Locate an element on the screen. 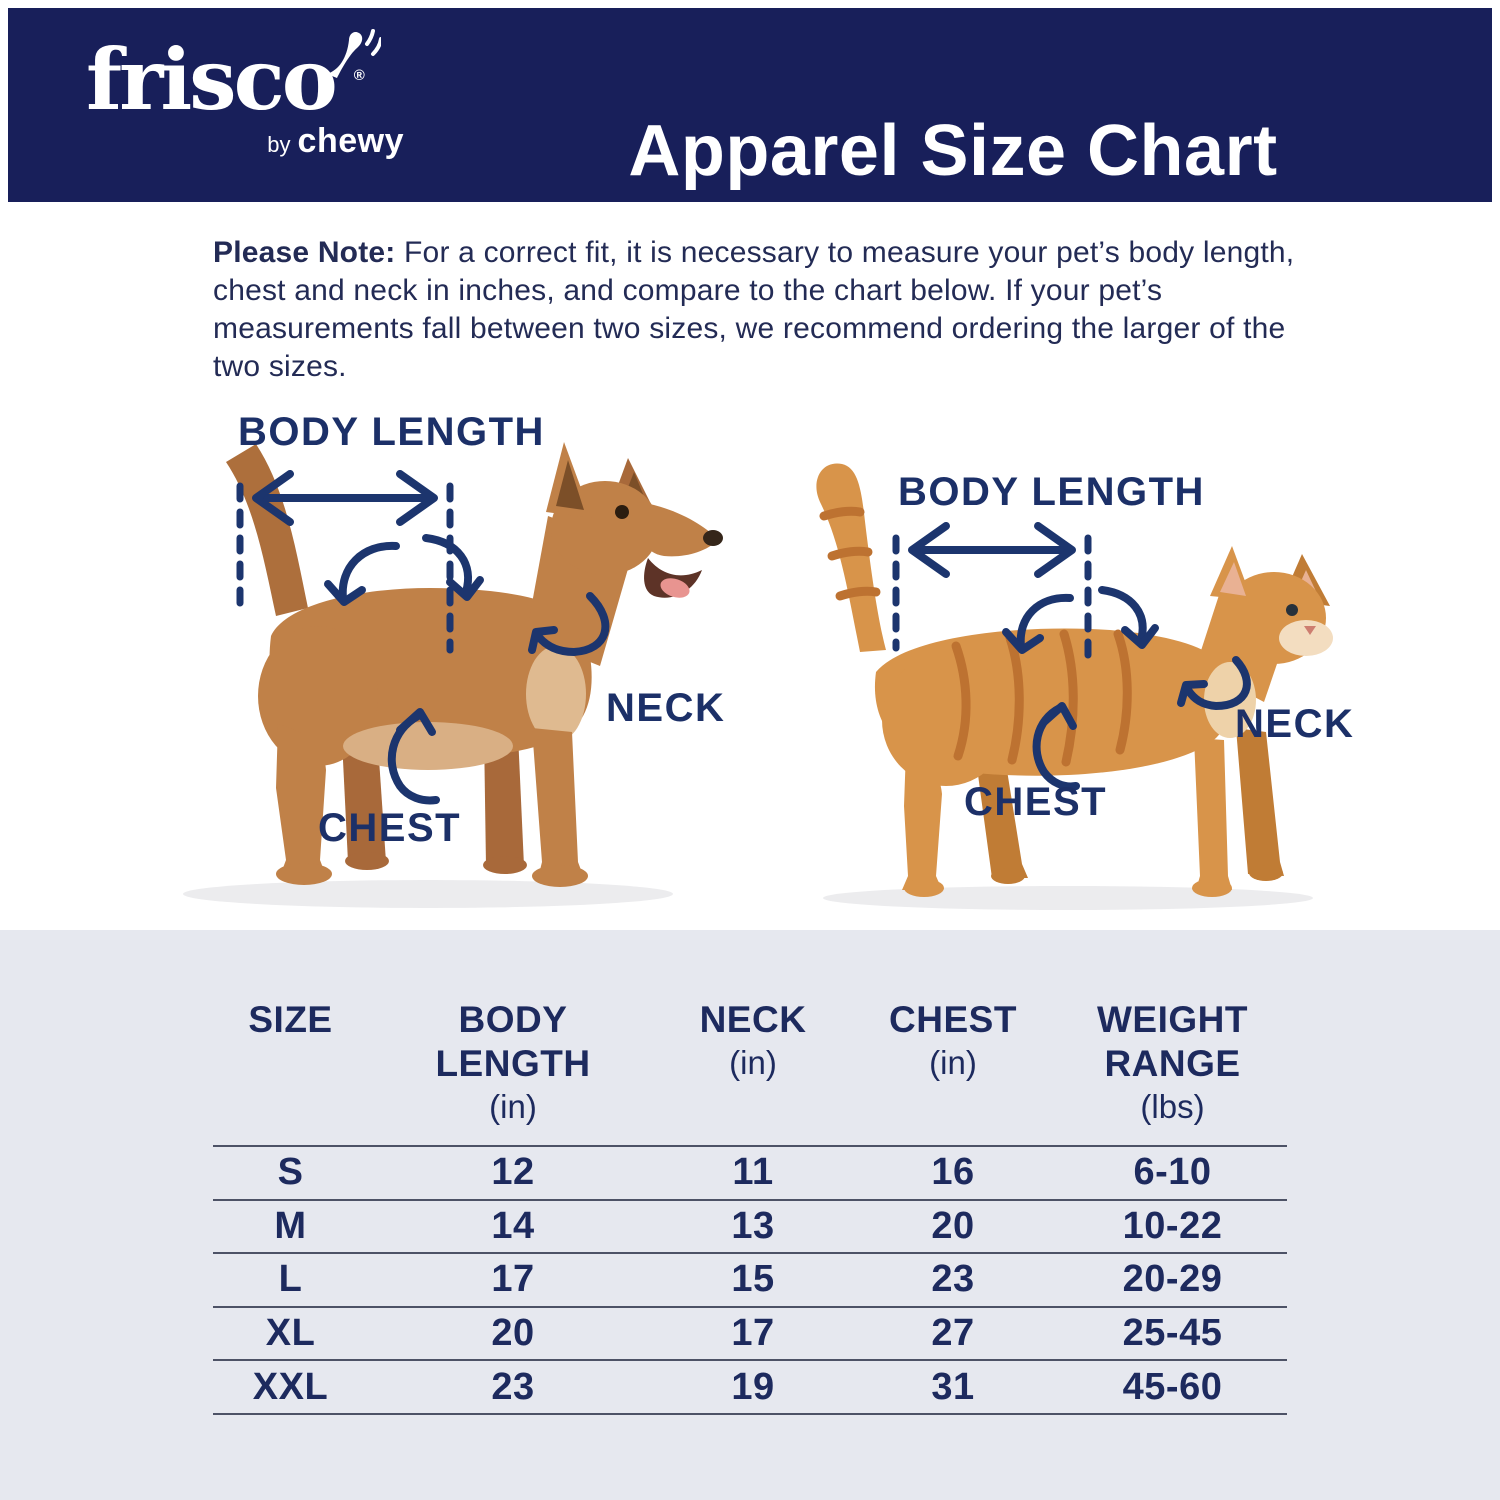  cell-weight-range: 10-22 is located at coordinates (1172, 1225).